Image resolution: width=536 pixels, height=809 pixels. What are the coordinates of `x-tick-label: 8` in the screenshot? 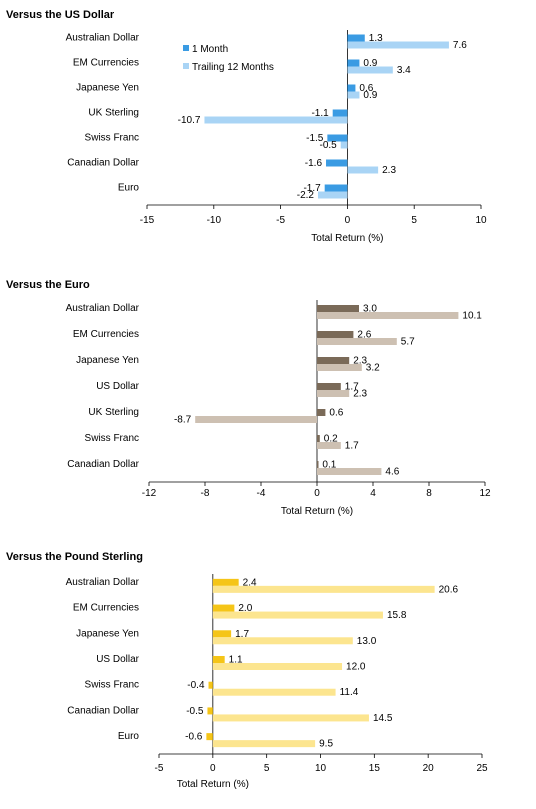 It's located at (429, 493).